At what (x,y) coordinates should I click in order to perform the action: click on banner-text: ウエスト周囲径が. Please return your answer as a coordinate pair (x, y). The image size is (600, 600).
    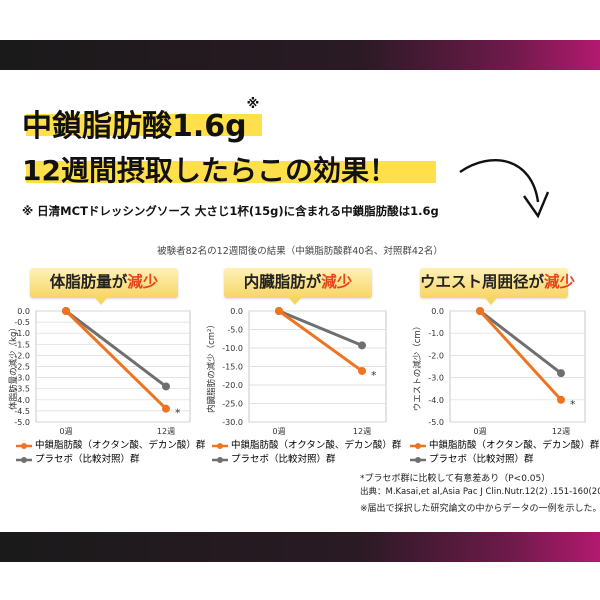
    Looking at the image, I should click on (482, 282).